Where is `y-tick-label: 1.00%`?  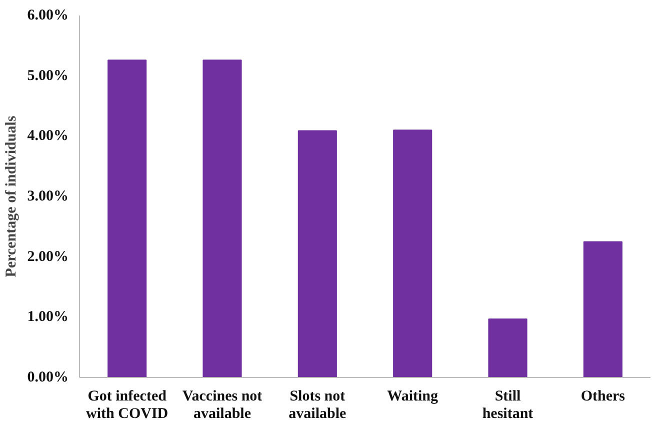 y-tick-label: 1.00% is located at coordinates (47, 317).